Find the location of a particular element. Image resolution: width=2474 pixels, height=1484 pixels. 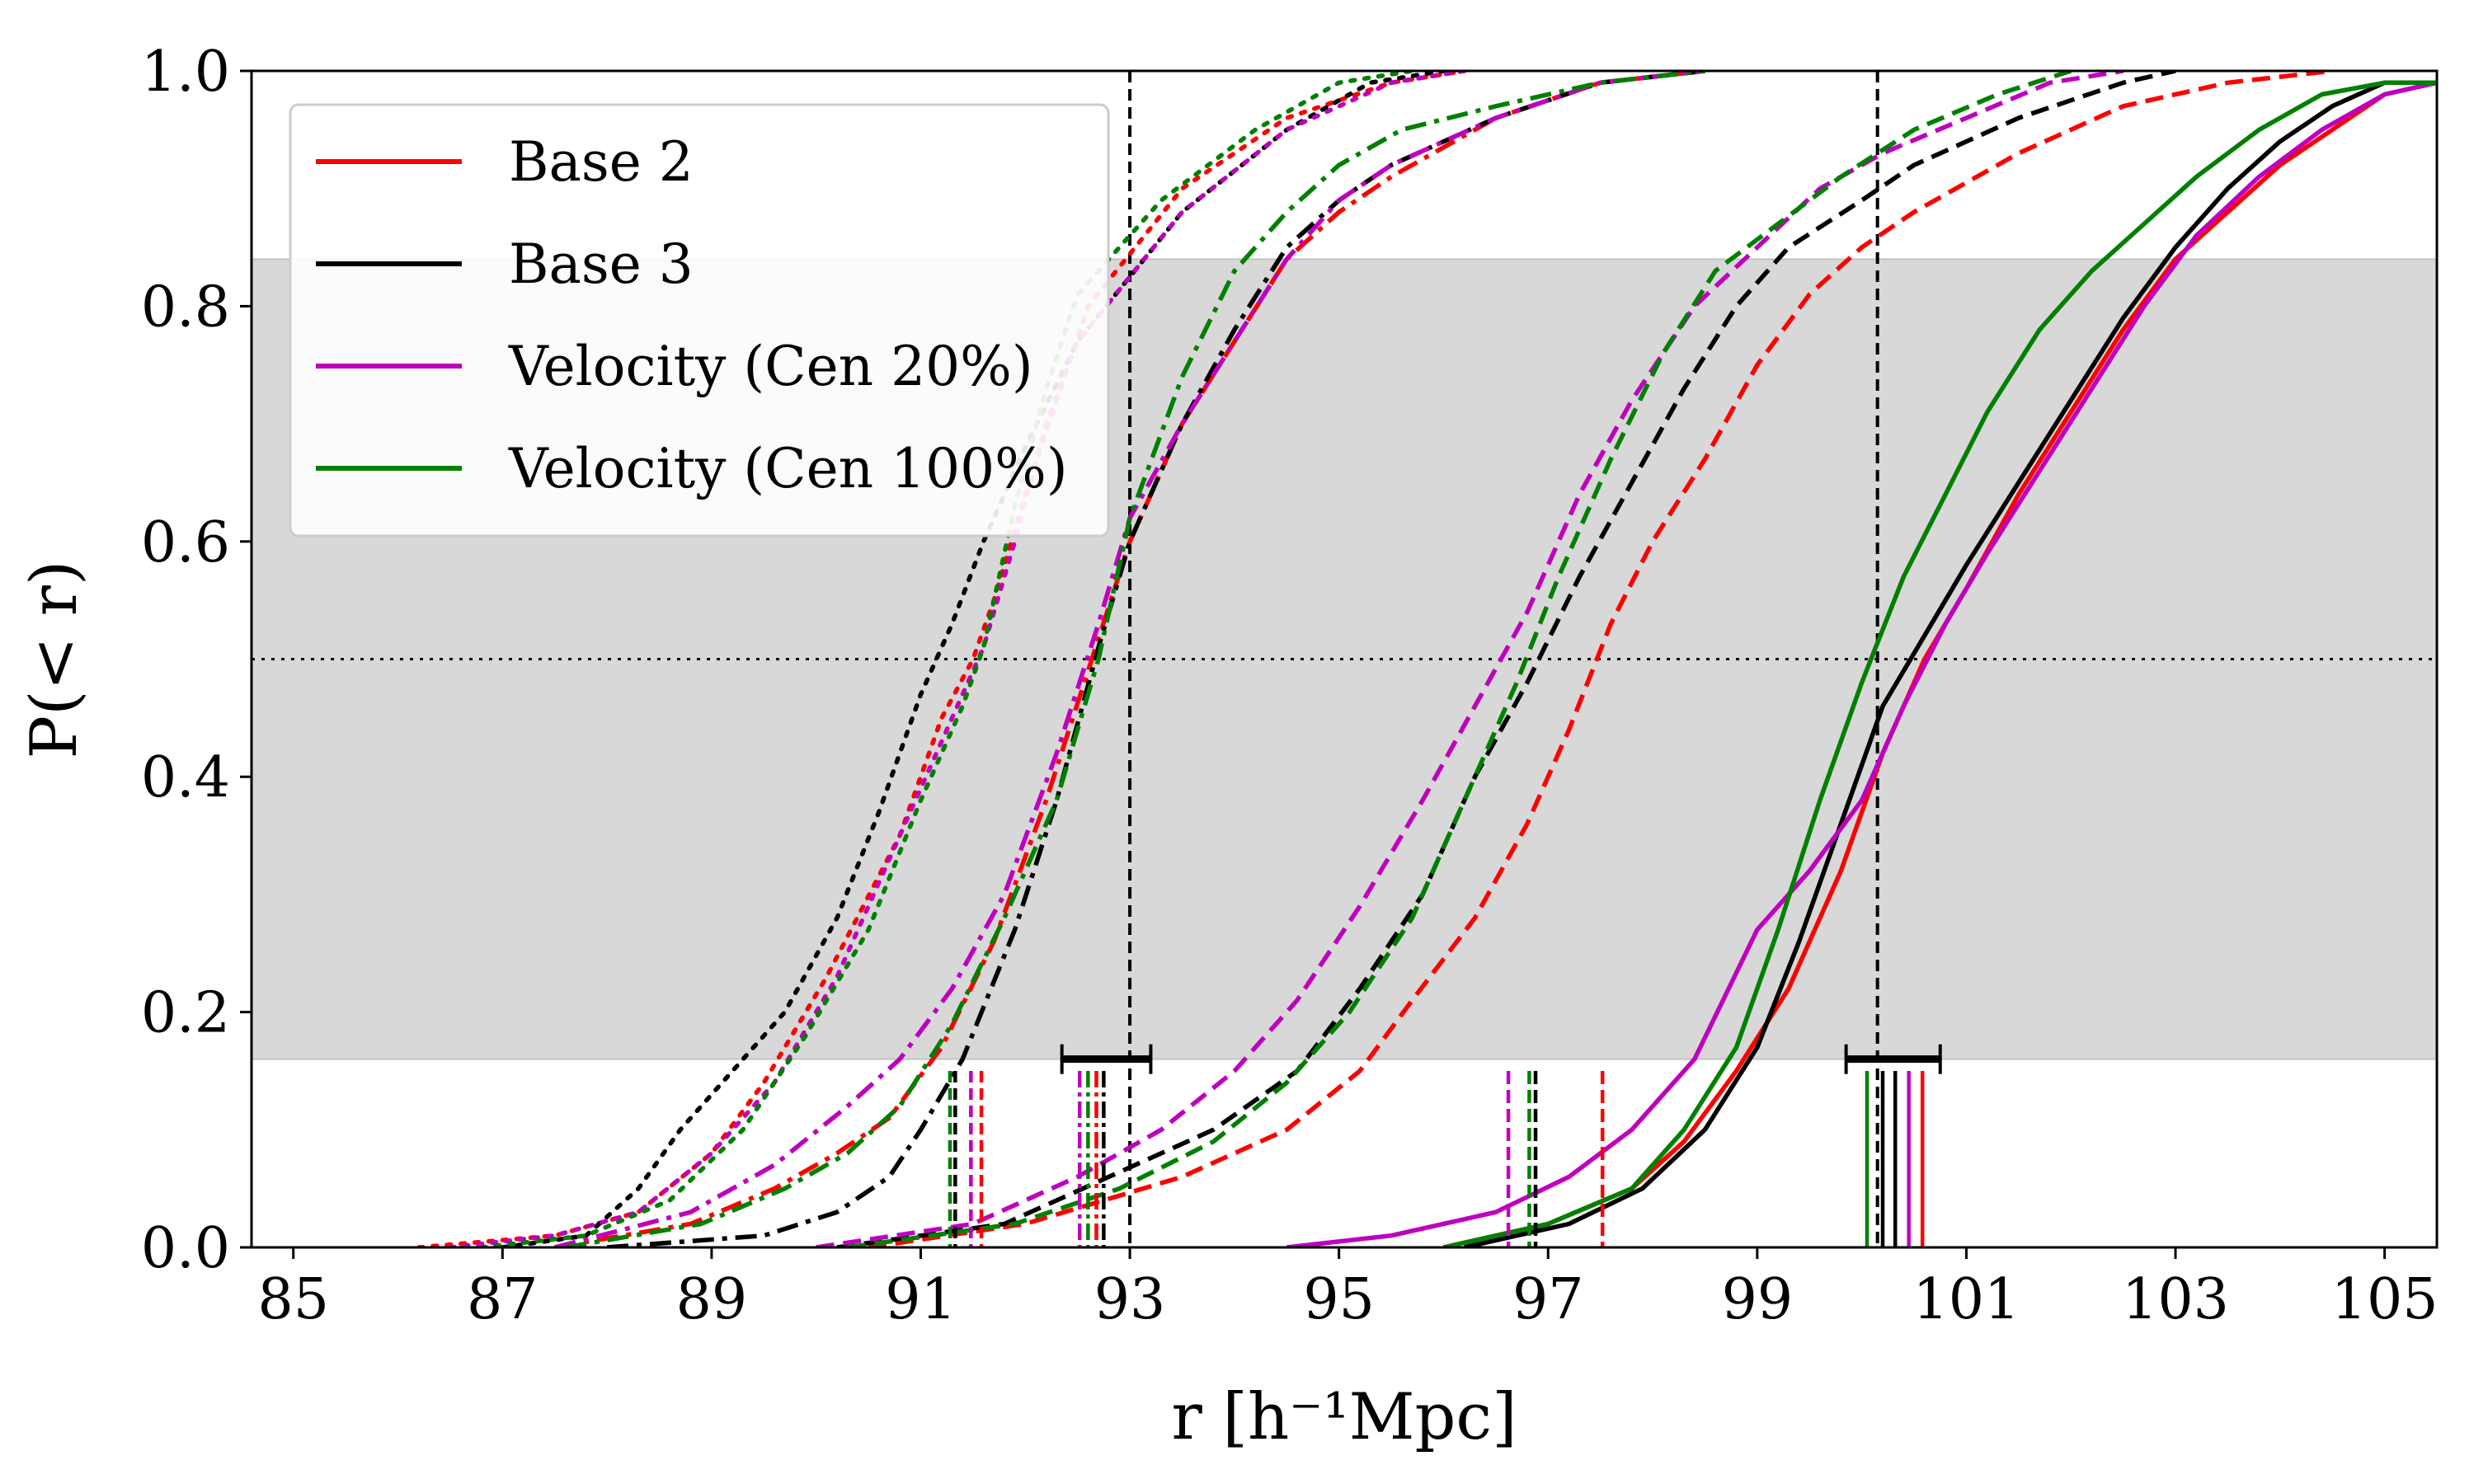

legend-label-base2: Base 2 is located at coordinates (601, 162).